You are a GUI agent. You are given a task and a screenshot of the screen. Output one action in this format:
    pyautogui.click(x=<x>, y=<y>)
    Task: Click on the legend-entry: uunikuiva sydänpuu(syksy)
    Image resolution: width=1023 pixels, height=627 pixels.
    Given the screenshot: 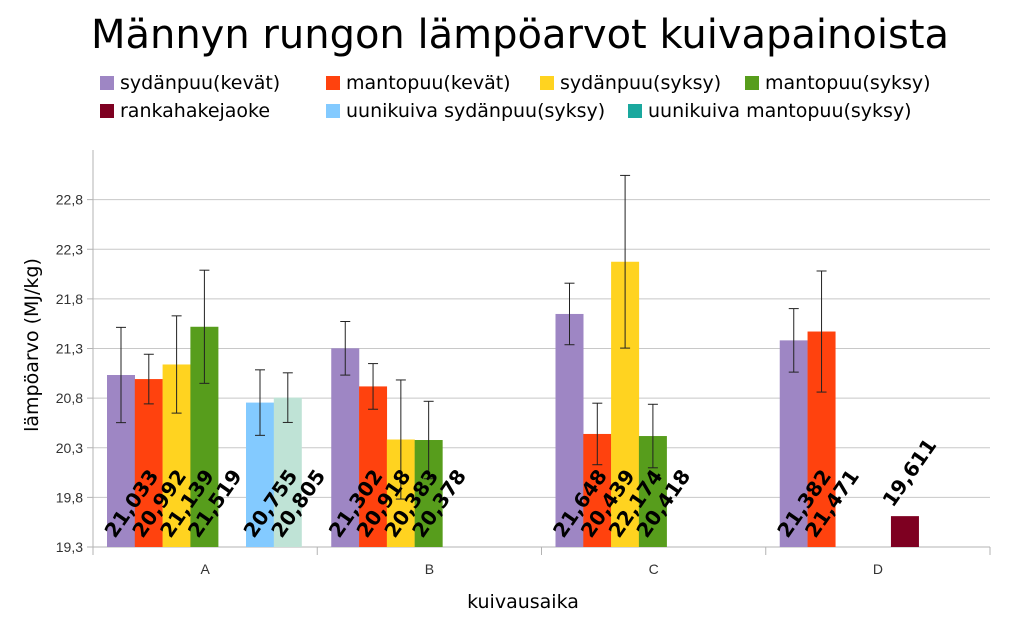 What is the action you would take?
    pyautogui.click(x=475, y=111)
    